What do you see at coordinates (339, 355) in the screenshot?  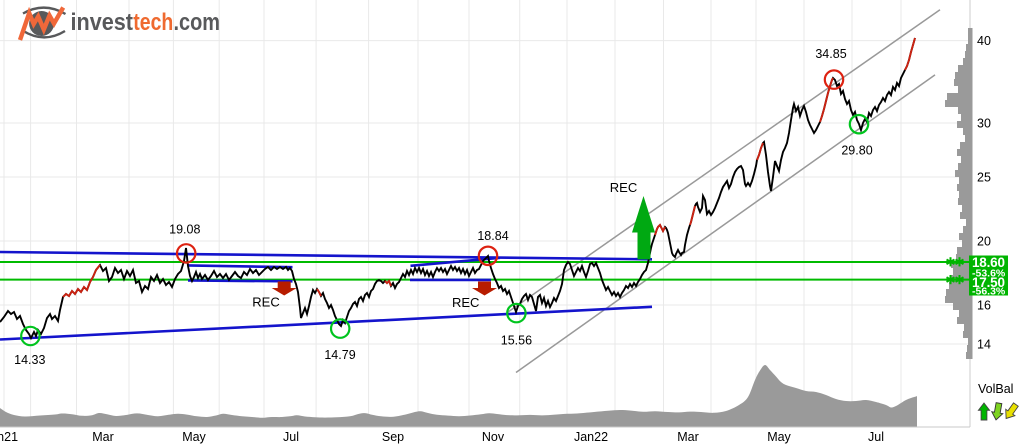 I see `svg-text: 14.79` at bounding box center [339, 355].